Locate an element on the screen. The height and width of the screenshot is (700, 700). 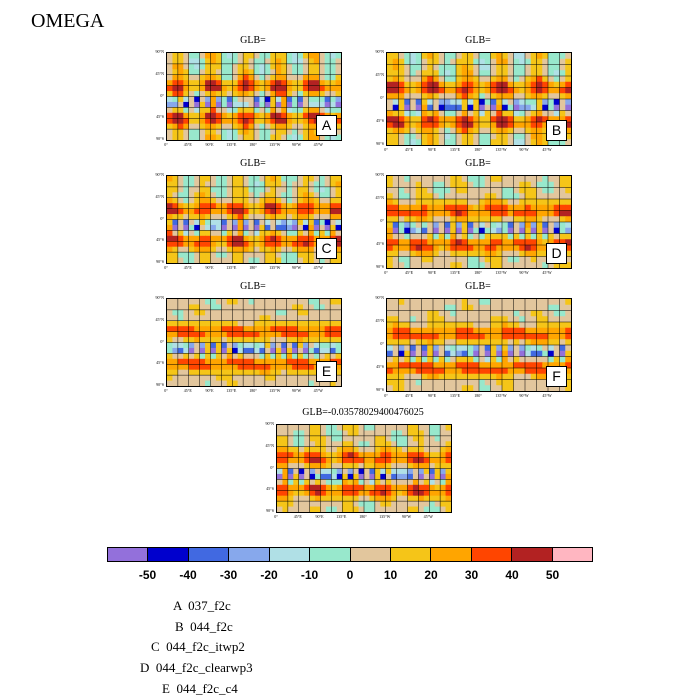
colorbar is located at coordinates (350, 554).